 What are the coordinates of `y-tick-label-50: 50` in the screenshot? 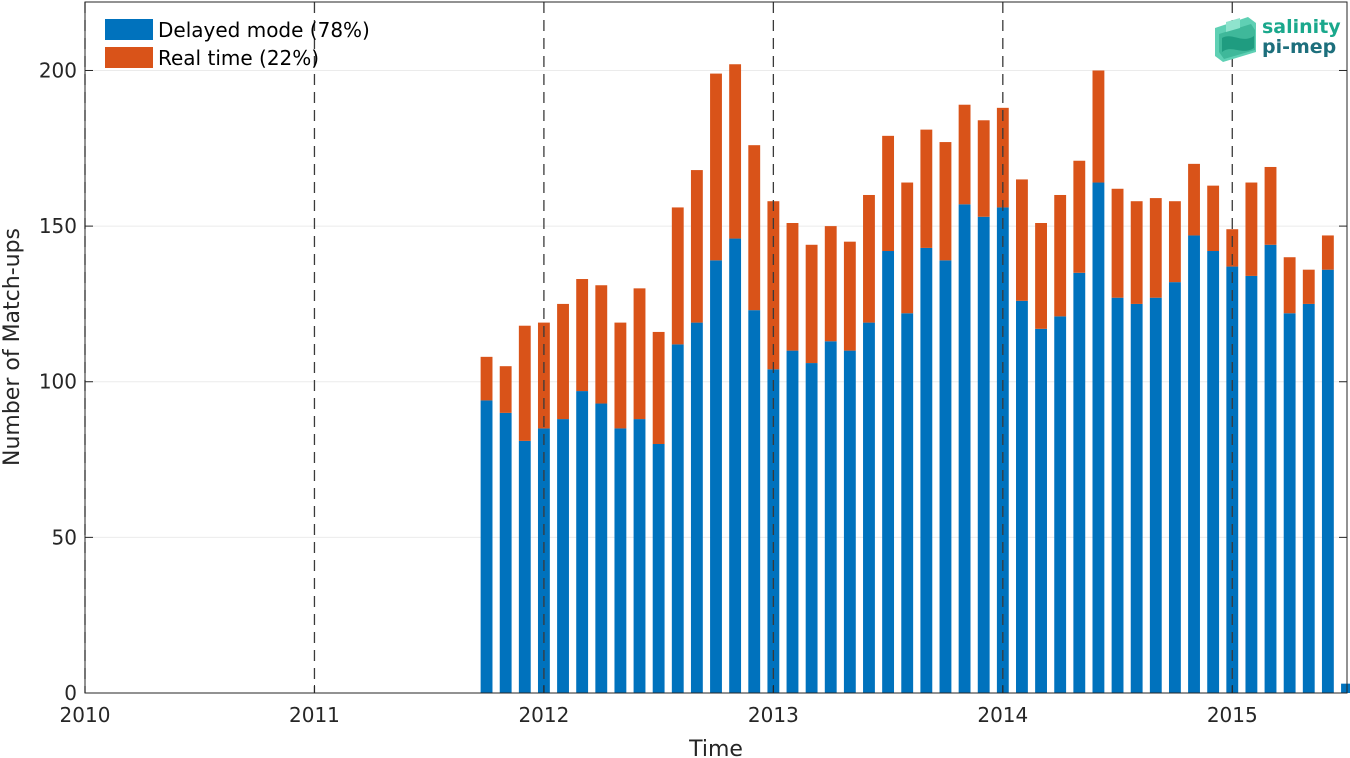 It's located at (64, 537).